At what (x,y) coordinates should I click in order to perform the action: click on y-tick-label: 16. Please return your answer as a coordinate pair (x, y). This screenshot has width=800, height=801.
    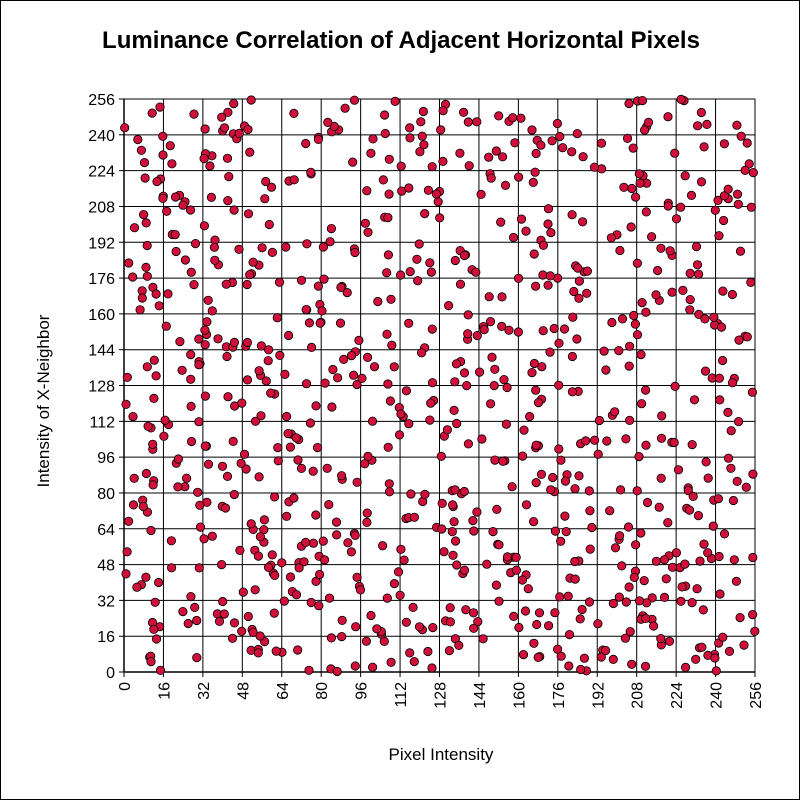
    Looking at the image, I should click on (106, 637).